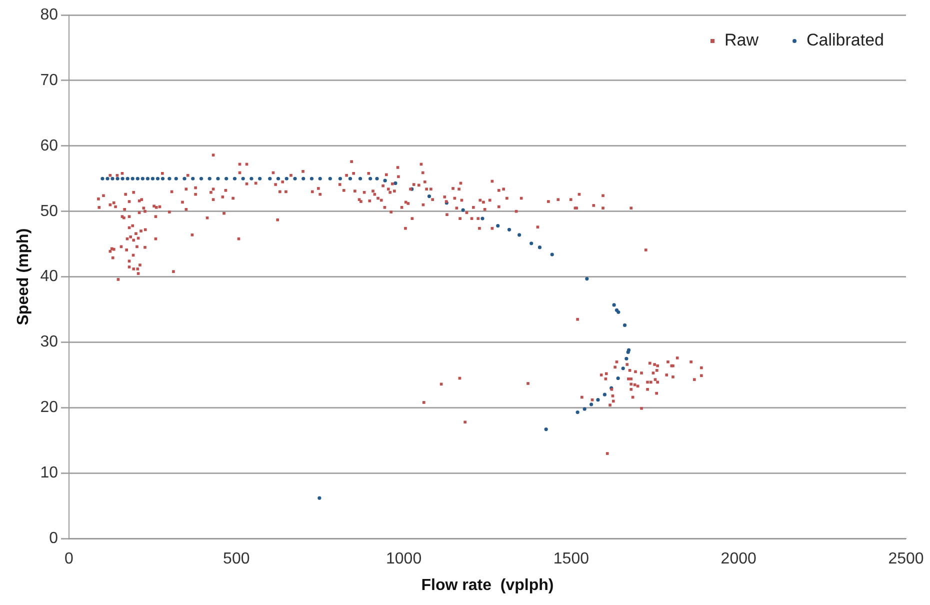 The height and width of the screenshot is (605, 930). Describe the element at coordinates (742, 40) in the screenshot. I see `legend-label: Raw` at that location.